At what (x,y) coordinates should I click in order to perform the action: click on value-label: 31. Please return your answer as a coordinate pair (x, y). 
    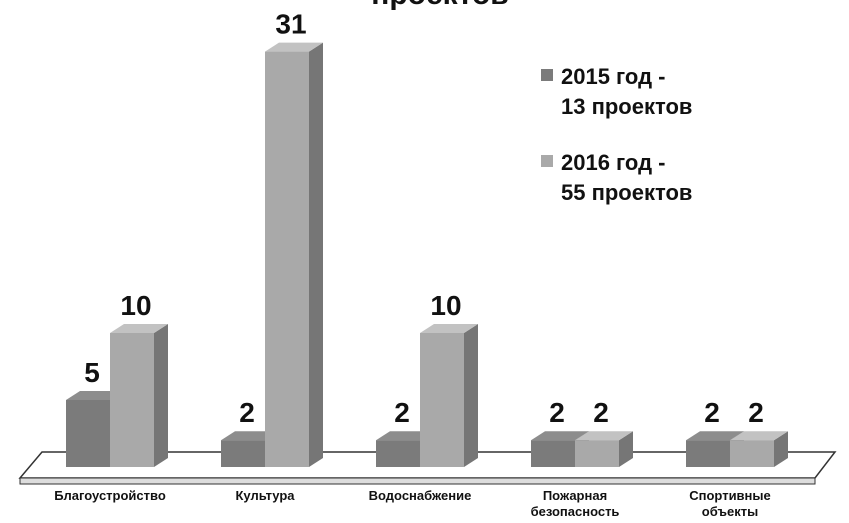
    Looking at the image, I should click on (290, 24).